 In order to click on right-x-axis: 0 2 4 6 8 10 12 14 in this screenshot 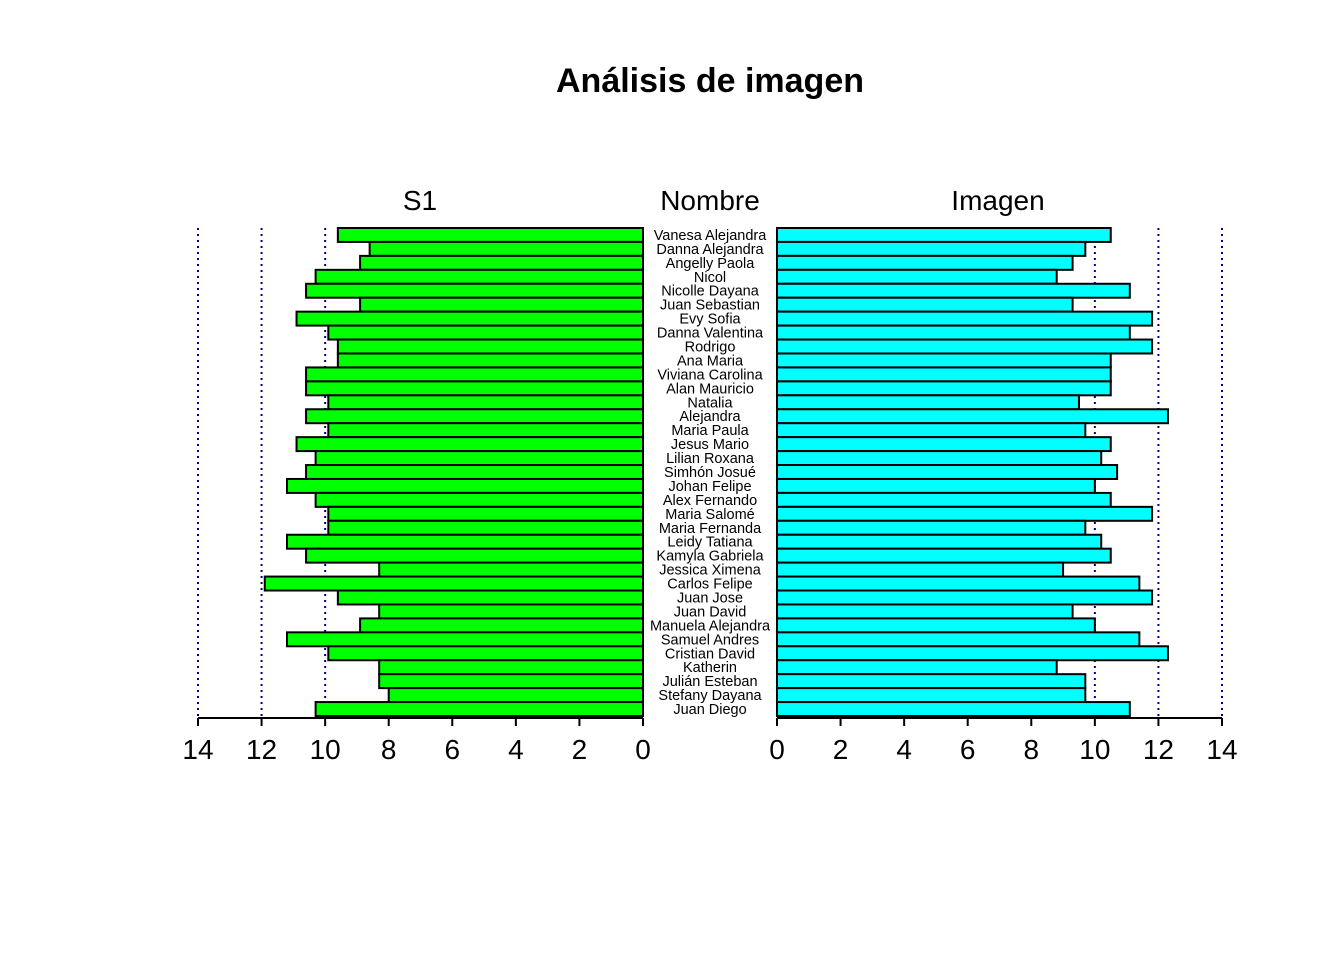, I will do `click(1003, 741)`.